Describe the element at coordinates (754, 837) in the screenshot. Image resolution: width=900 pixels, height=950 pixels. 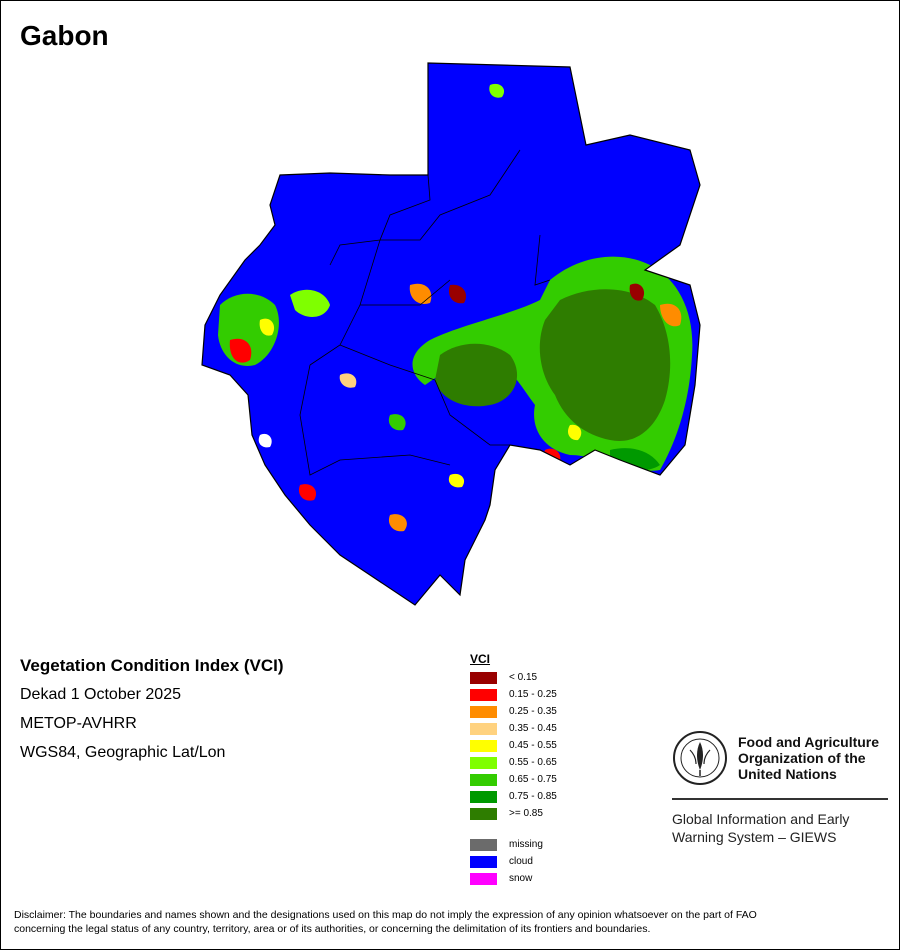
I see `giews-line2: Warning System – GIEWS` at that location.